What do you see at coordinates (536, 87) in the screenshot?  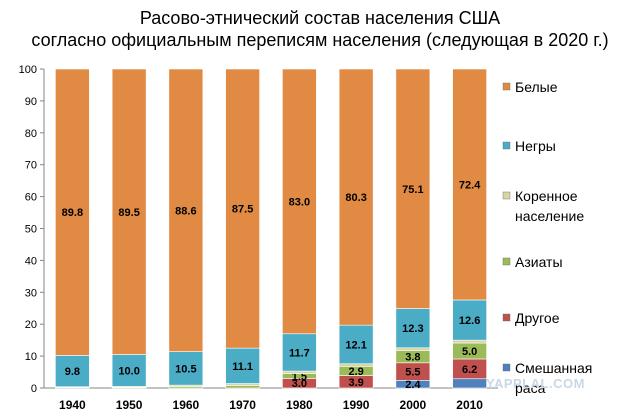 I see `legend-label: Белые` at bounding box center [536, 87].